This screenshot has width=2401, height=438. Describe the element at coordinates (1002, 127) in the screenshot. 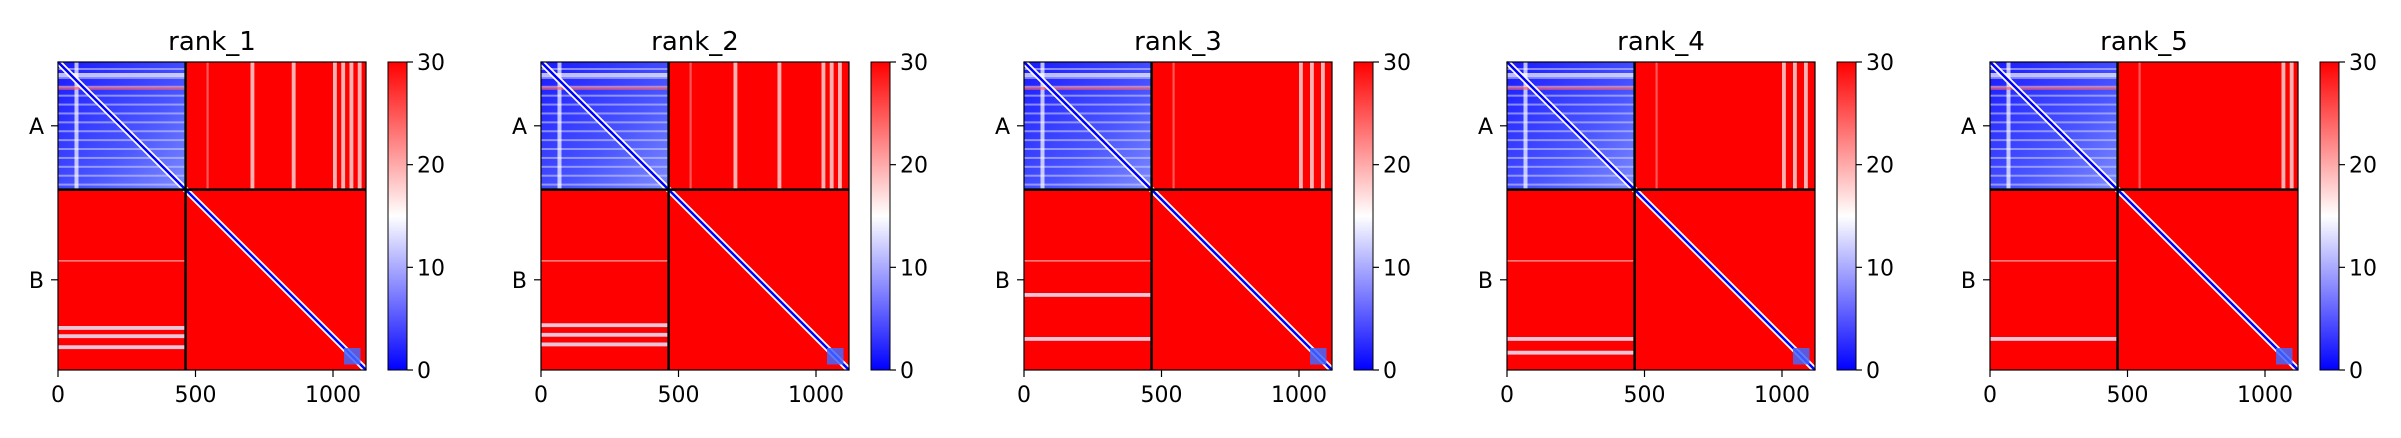

I see `y-tick-label: A` at that location.